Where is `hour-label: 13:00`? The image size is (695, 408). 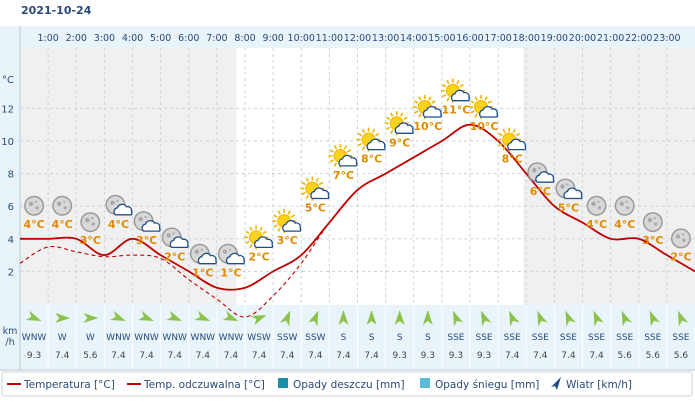 hour-label: 13:00 is located at coordinates (385, 38).